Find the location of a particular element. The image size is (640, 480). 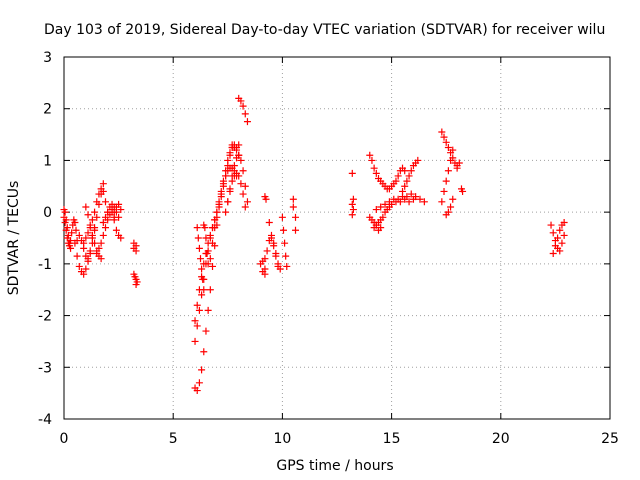

y-tick-label: -4 is located at coordinates (45, 420).